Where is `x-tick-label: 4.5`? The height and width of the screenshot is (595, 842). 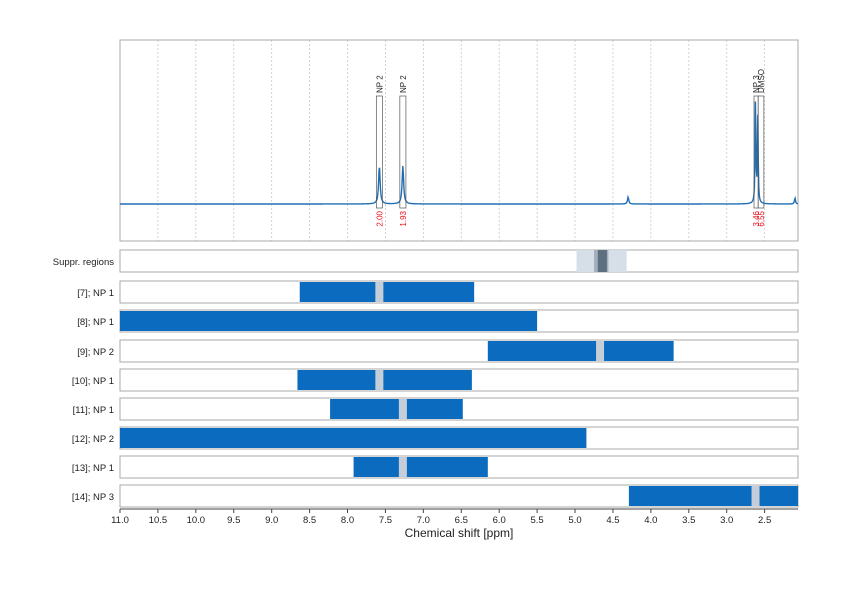
x-tick-label: 4.5 is located at coordinates (612, 520).